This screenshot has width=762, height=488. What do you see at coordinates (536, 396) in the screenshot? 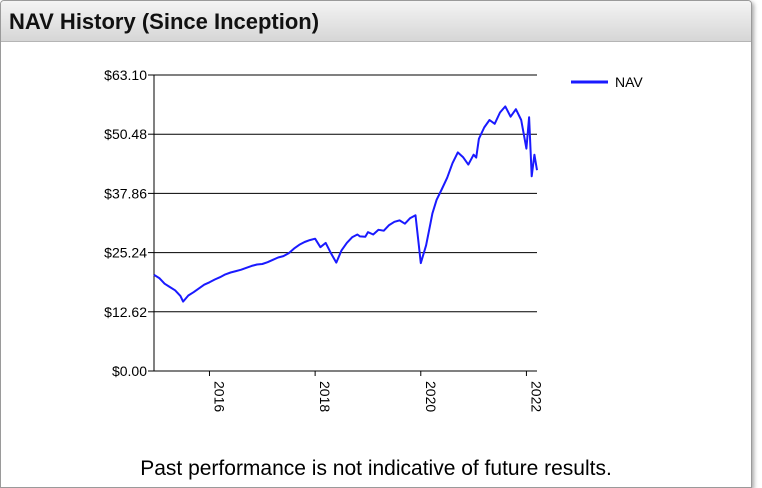
I see `x-tick-label: 2022` at bounding box center [536, 396].